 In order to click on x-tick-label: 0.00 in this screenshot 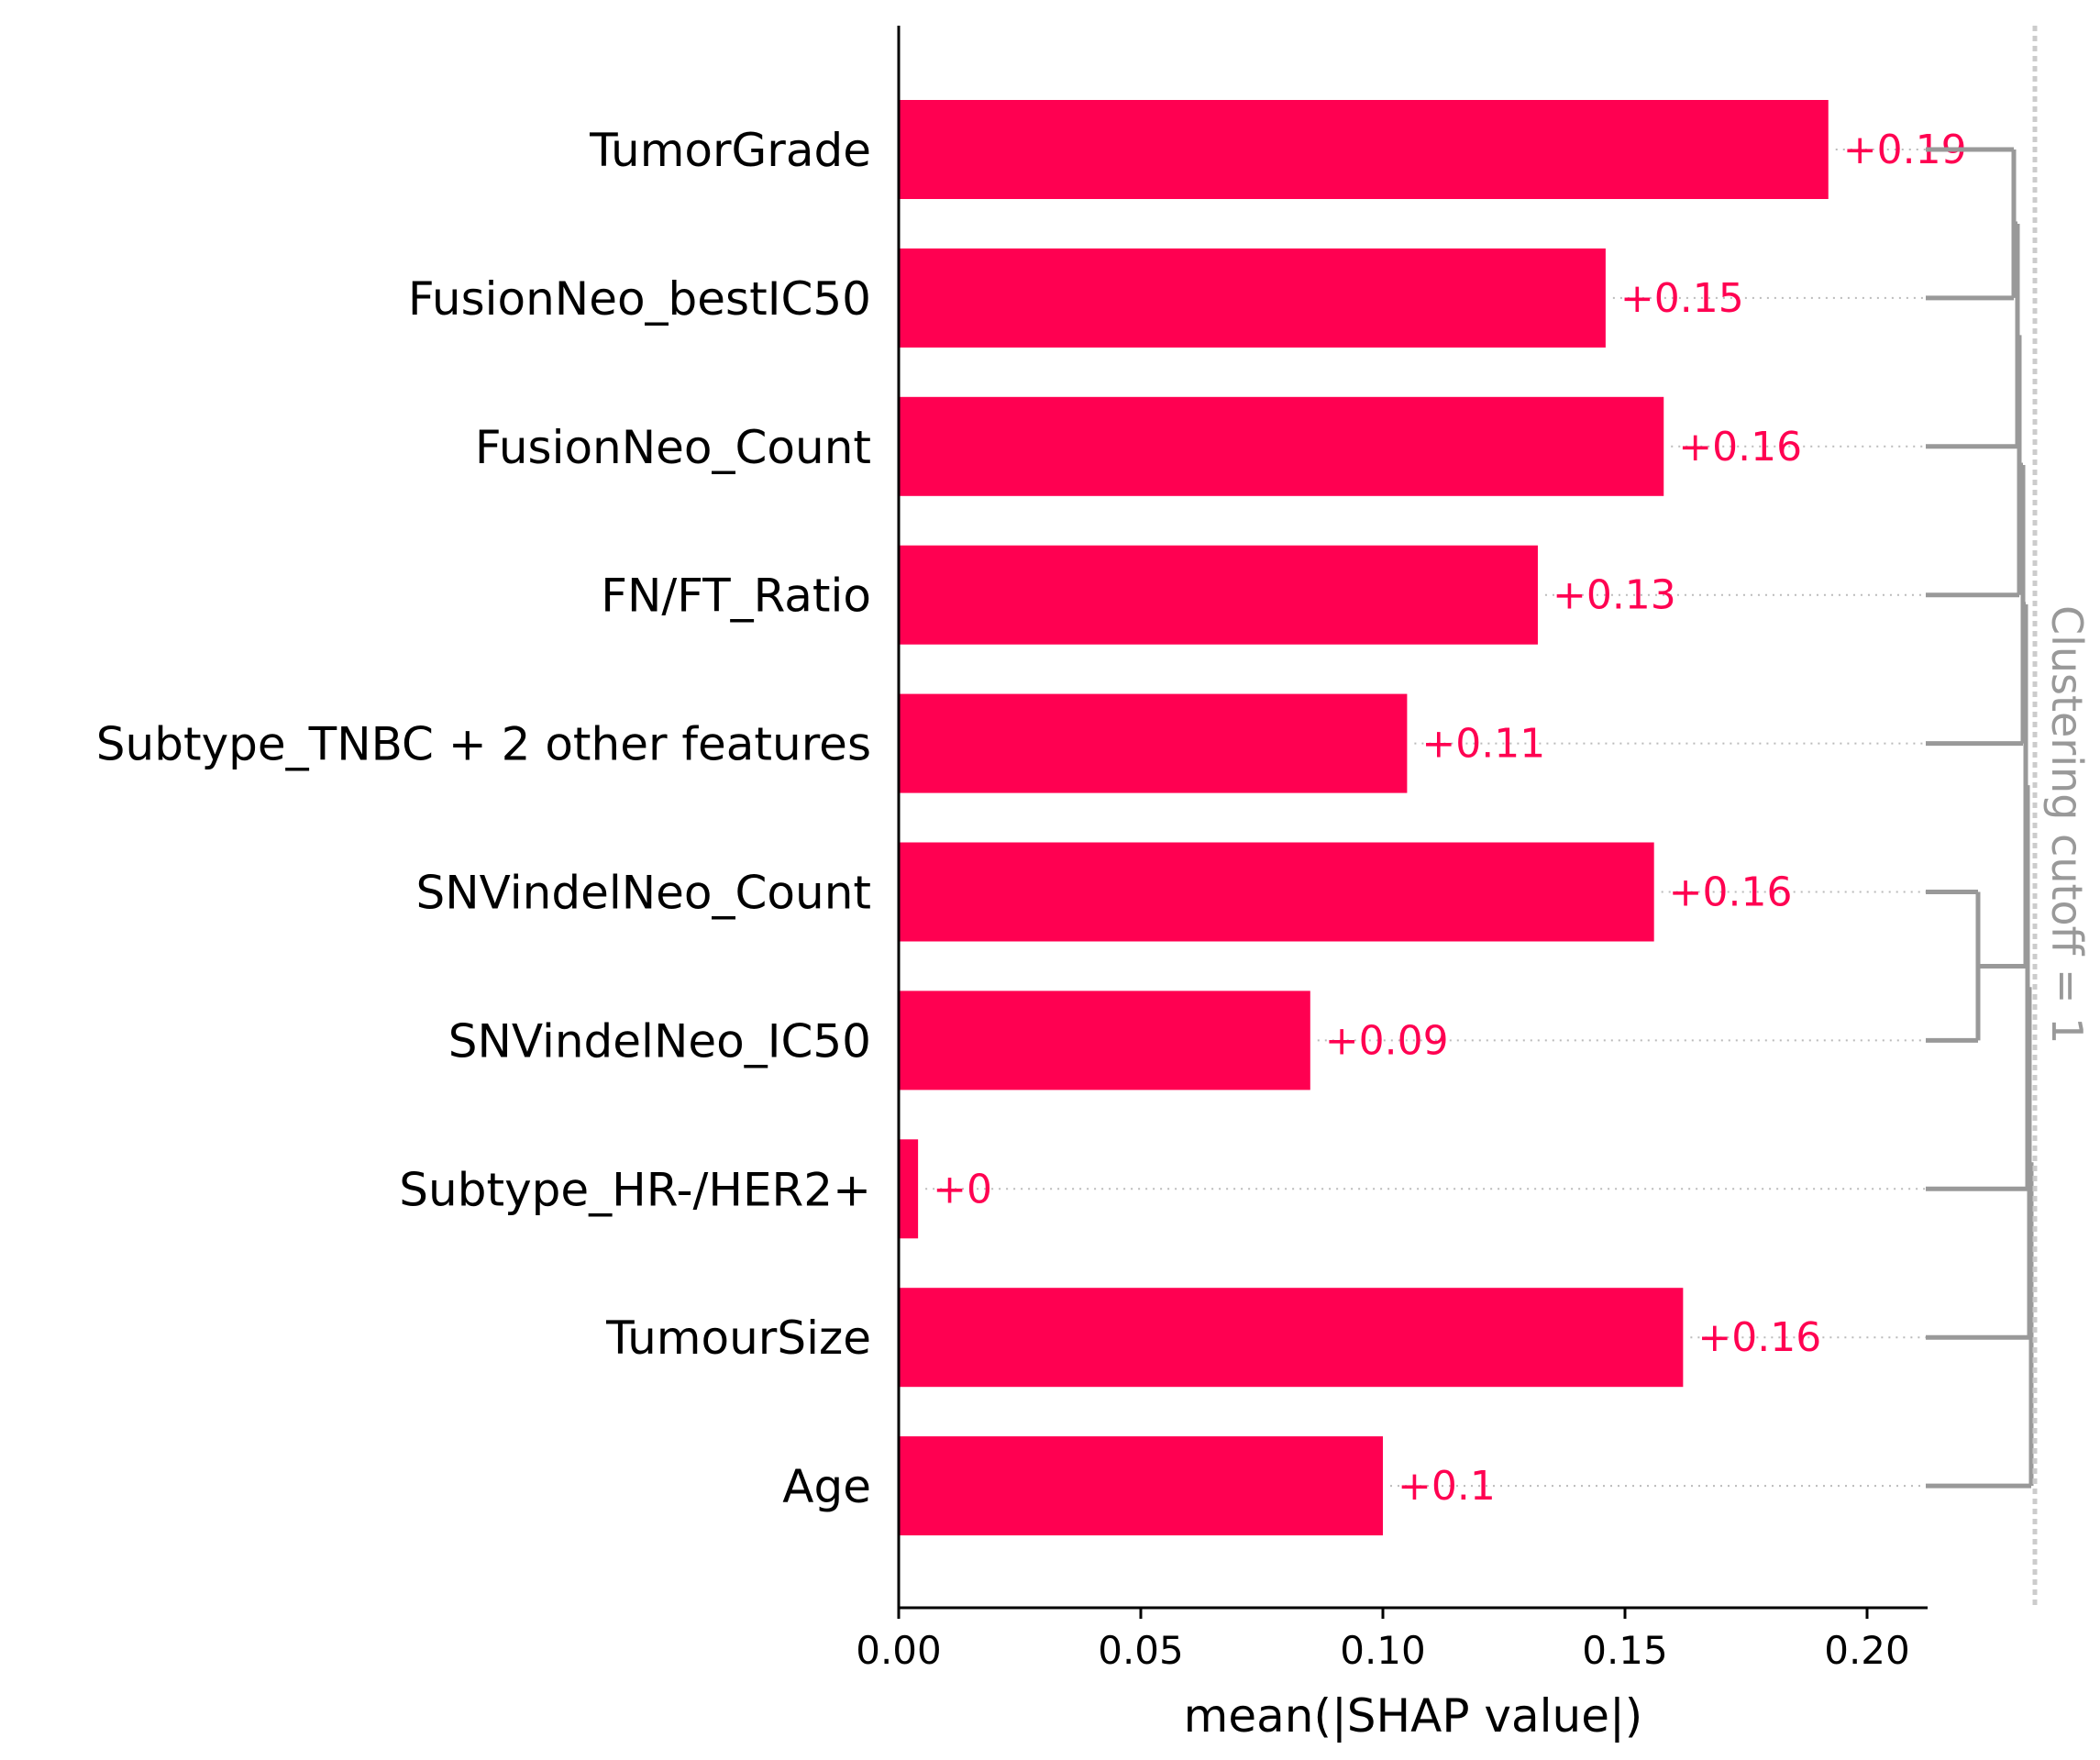, I will do `click(899, 1651)`.